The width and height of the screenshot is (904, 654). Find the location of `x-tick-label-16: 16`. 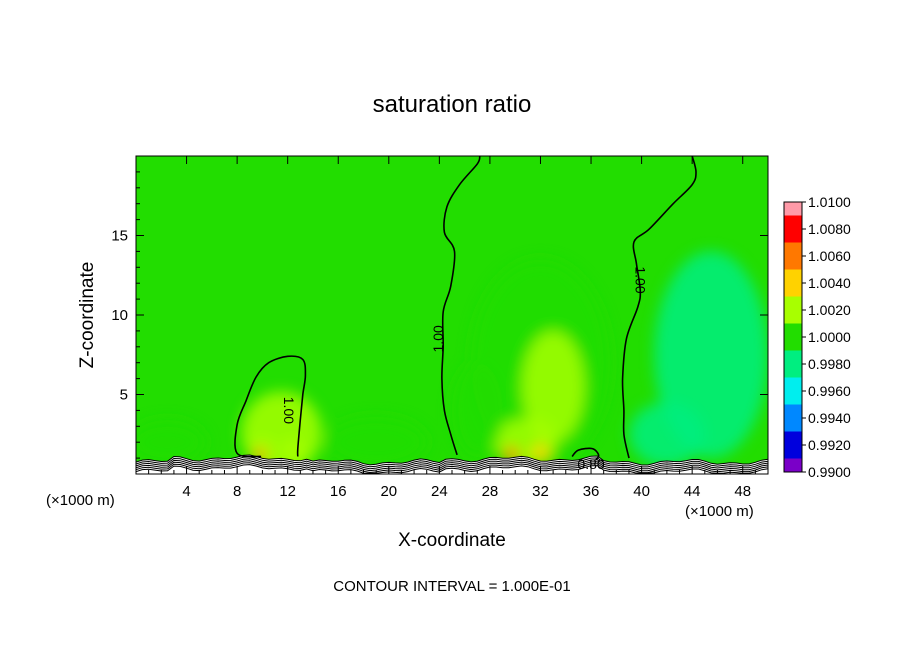

x-tick-label-16: 16 is located at coordinates (338, 491).